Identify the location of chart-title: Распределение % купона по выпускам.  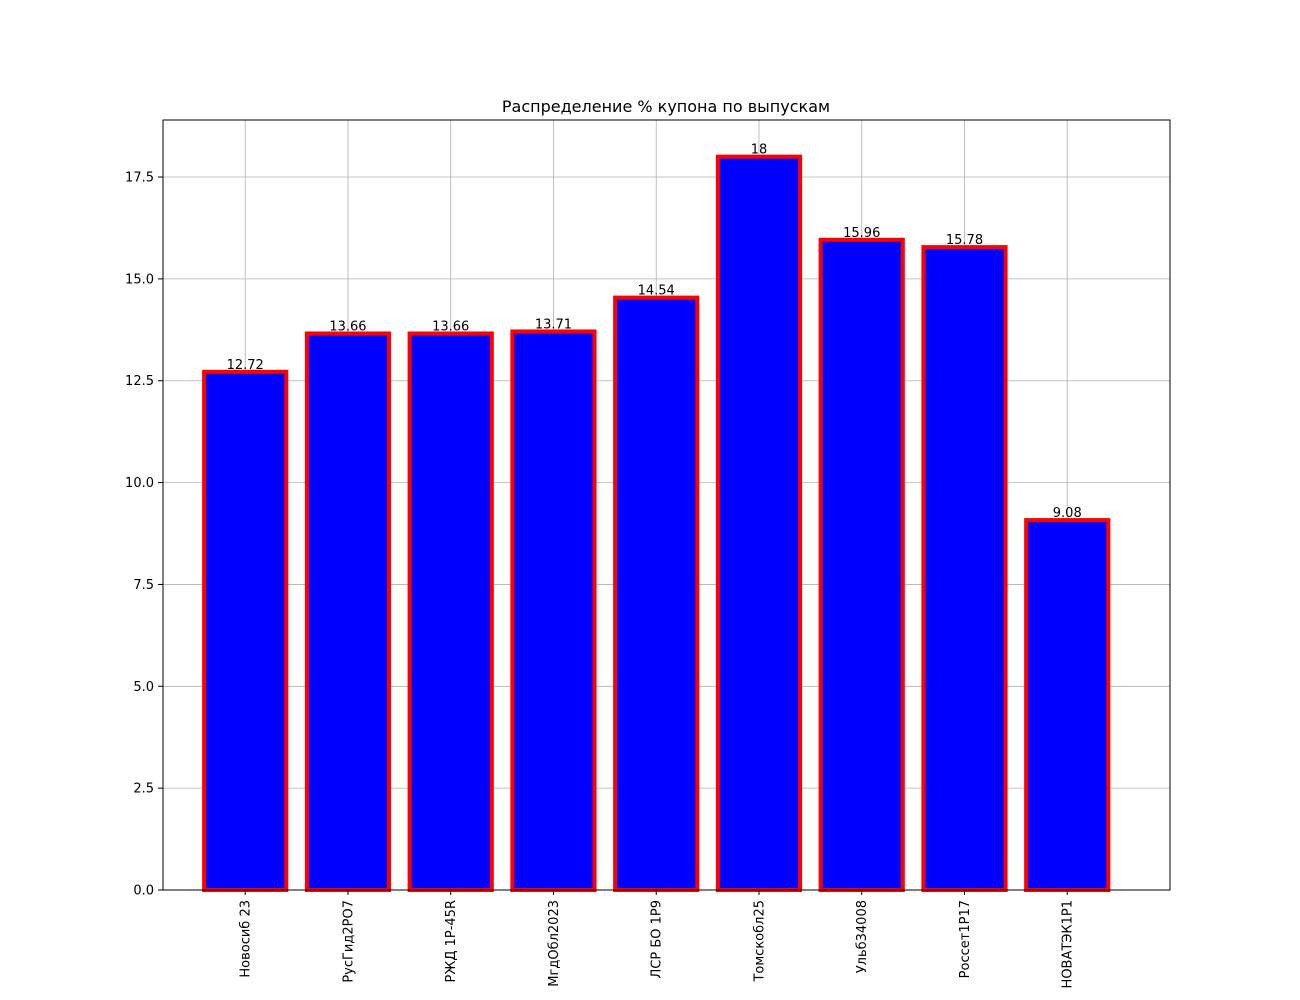
(666, 106).